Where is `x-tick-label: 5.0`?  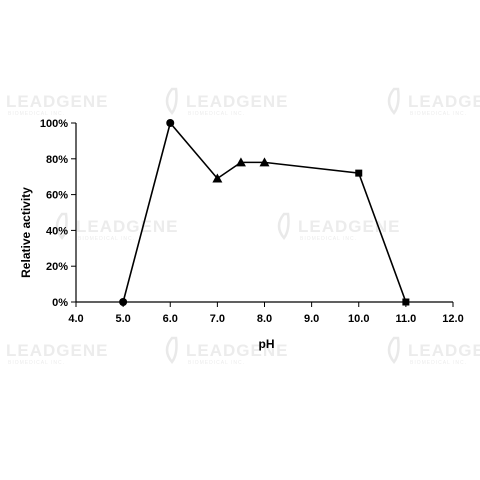
x-tick-label: 5.0 is located at coordinates (122, 319).